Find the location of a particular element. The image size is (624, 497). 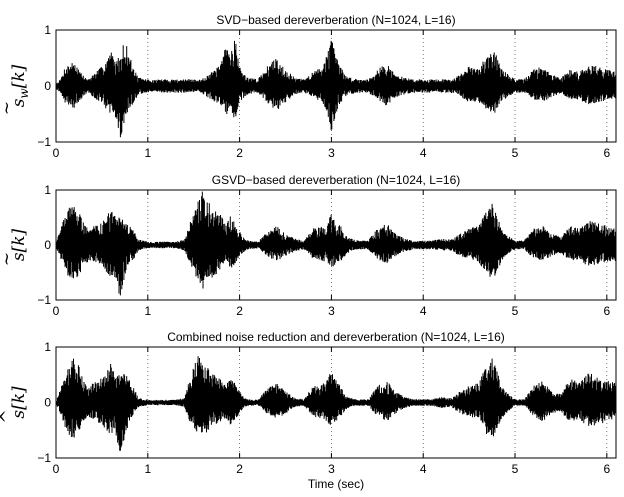

y-axis-label-text: sw[k] is located at coordinates (20, 85).